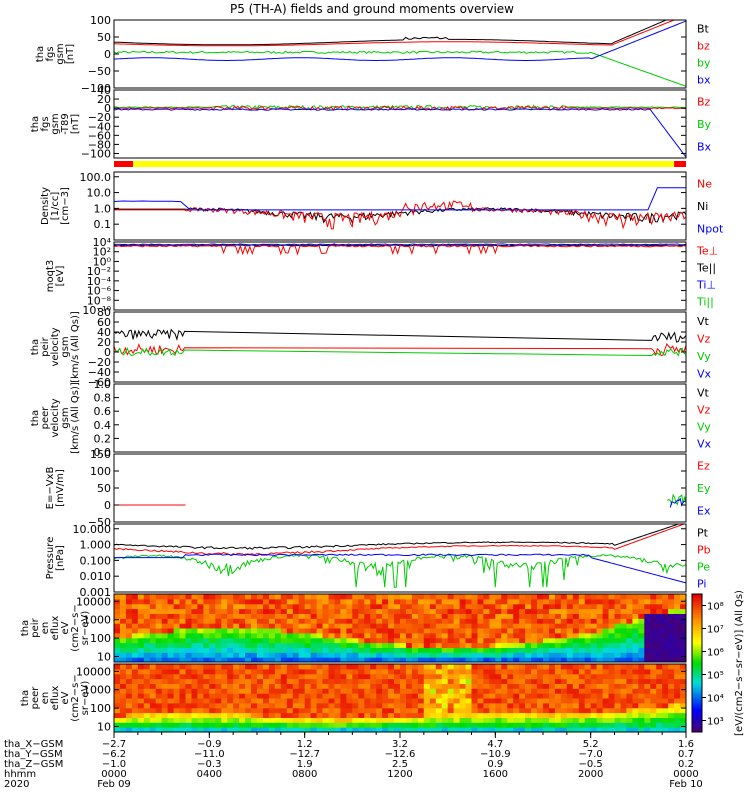 Image resolution: width=750 pixels, height=800 pixels. I want to click on xtick-label: 1.9, so click(305, 764).